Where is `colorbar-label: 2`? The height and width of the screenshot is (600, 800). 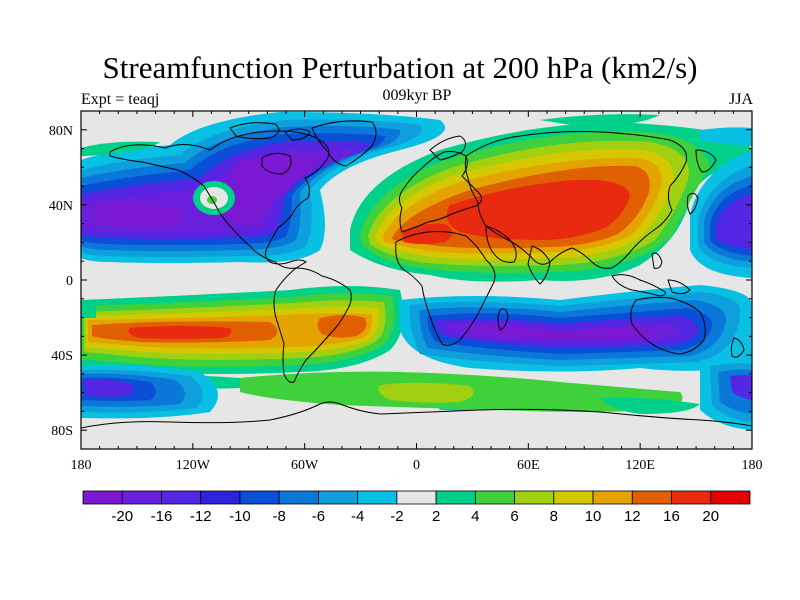
colorbar-label: 2 is located at coordinates (436, 516).